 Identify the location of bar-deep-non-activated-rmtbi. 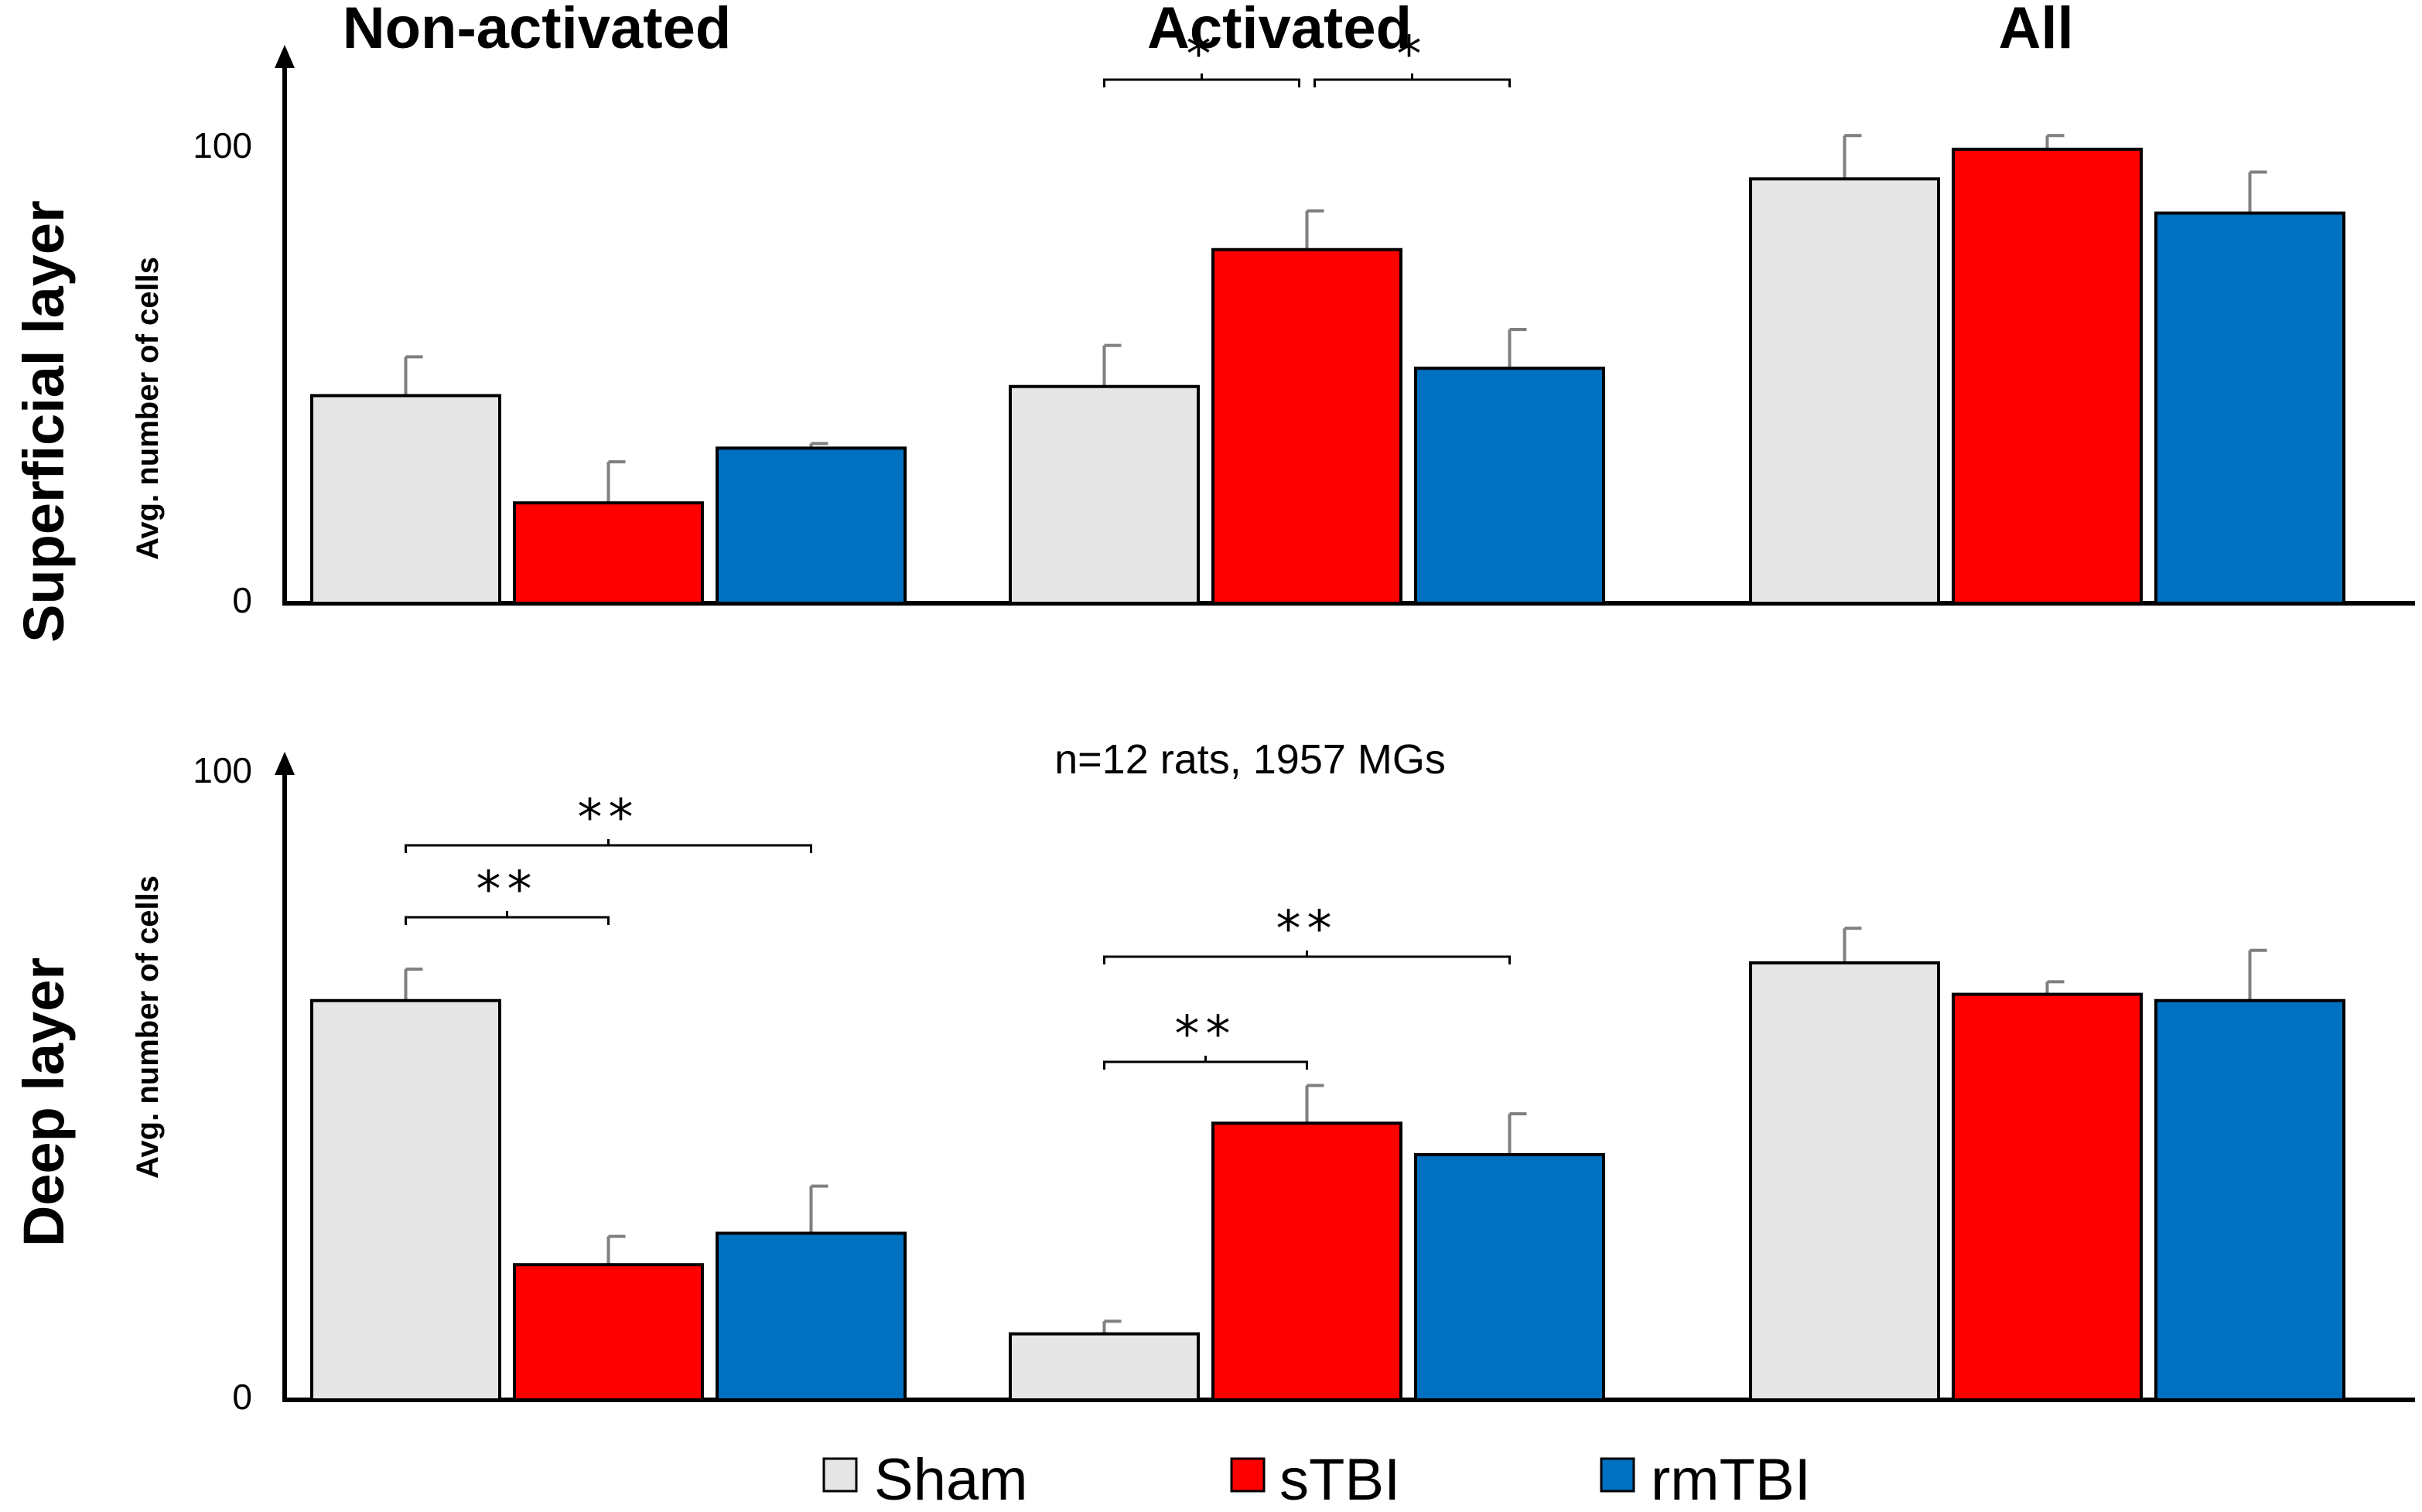
(811, 1316).